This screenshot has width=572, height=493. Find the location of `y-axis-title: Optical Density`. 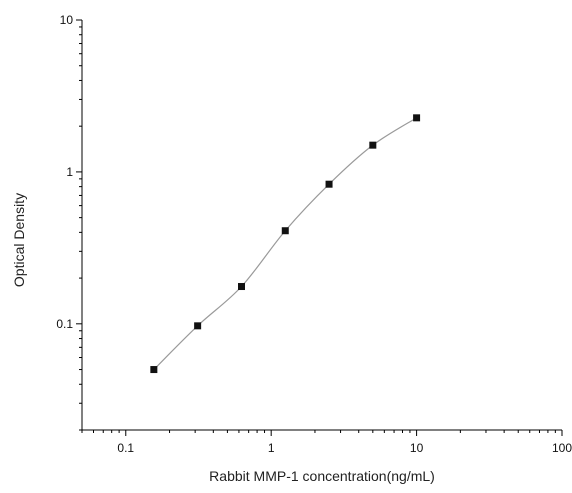

y-axis-title: Optical Density is located at coordinates (19, 240).